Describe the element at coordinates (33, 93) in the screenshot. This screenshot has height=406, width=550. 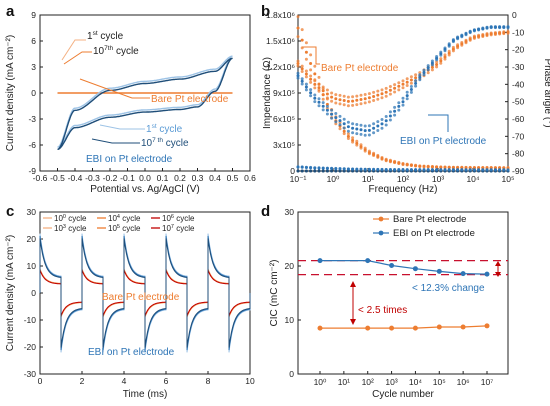
I see `a-ytick-label: 0` at that location.